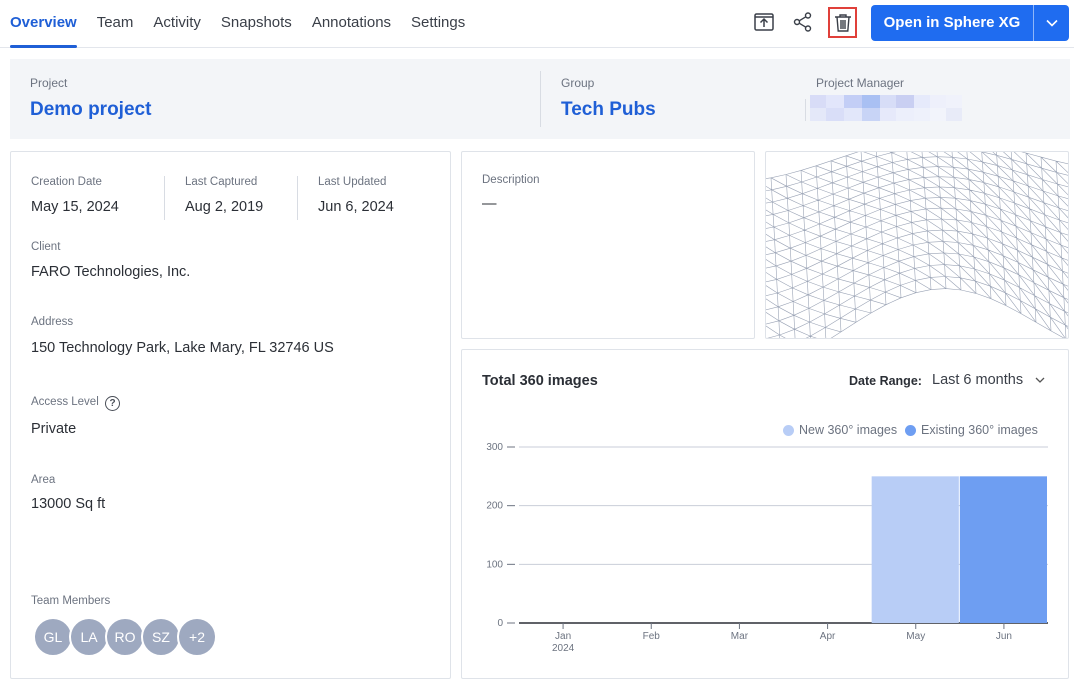  Describe the element at coordinates (197, 637) in the screenshot. I see `avatar-more-count: +2` at that location.